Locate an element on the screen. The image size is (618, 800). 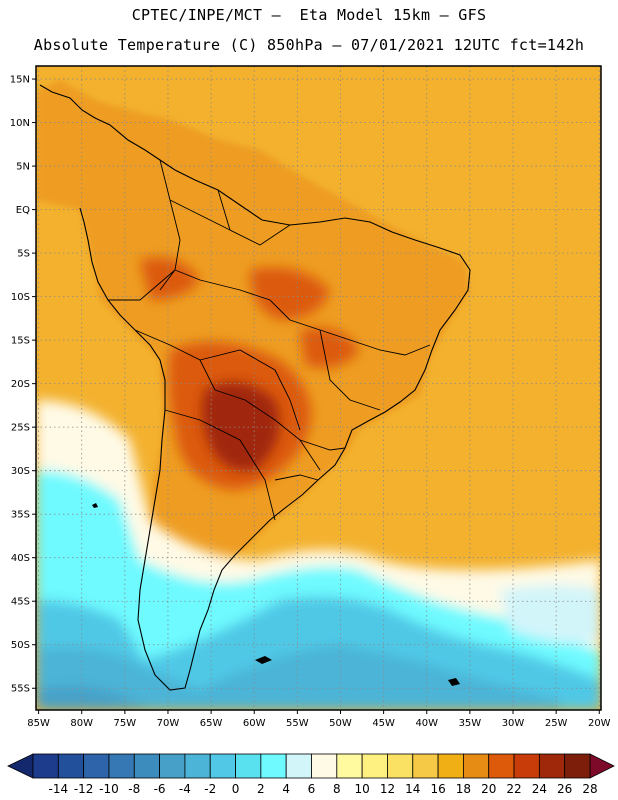
chart-title-line-1: CPTEC/INPE/MCT – Eta Model 15km – GFS is located at coordinates (309, 15).